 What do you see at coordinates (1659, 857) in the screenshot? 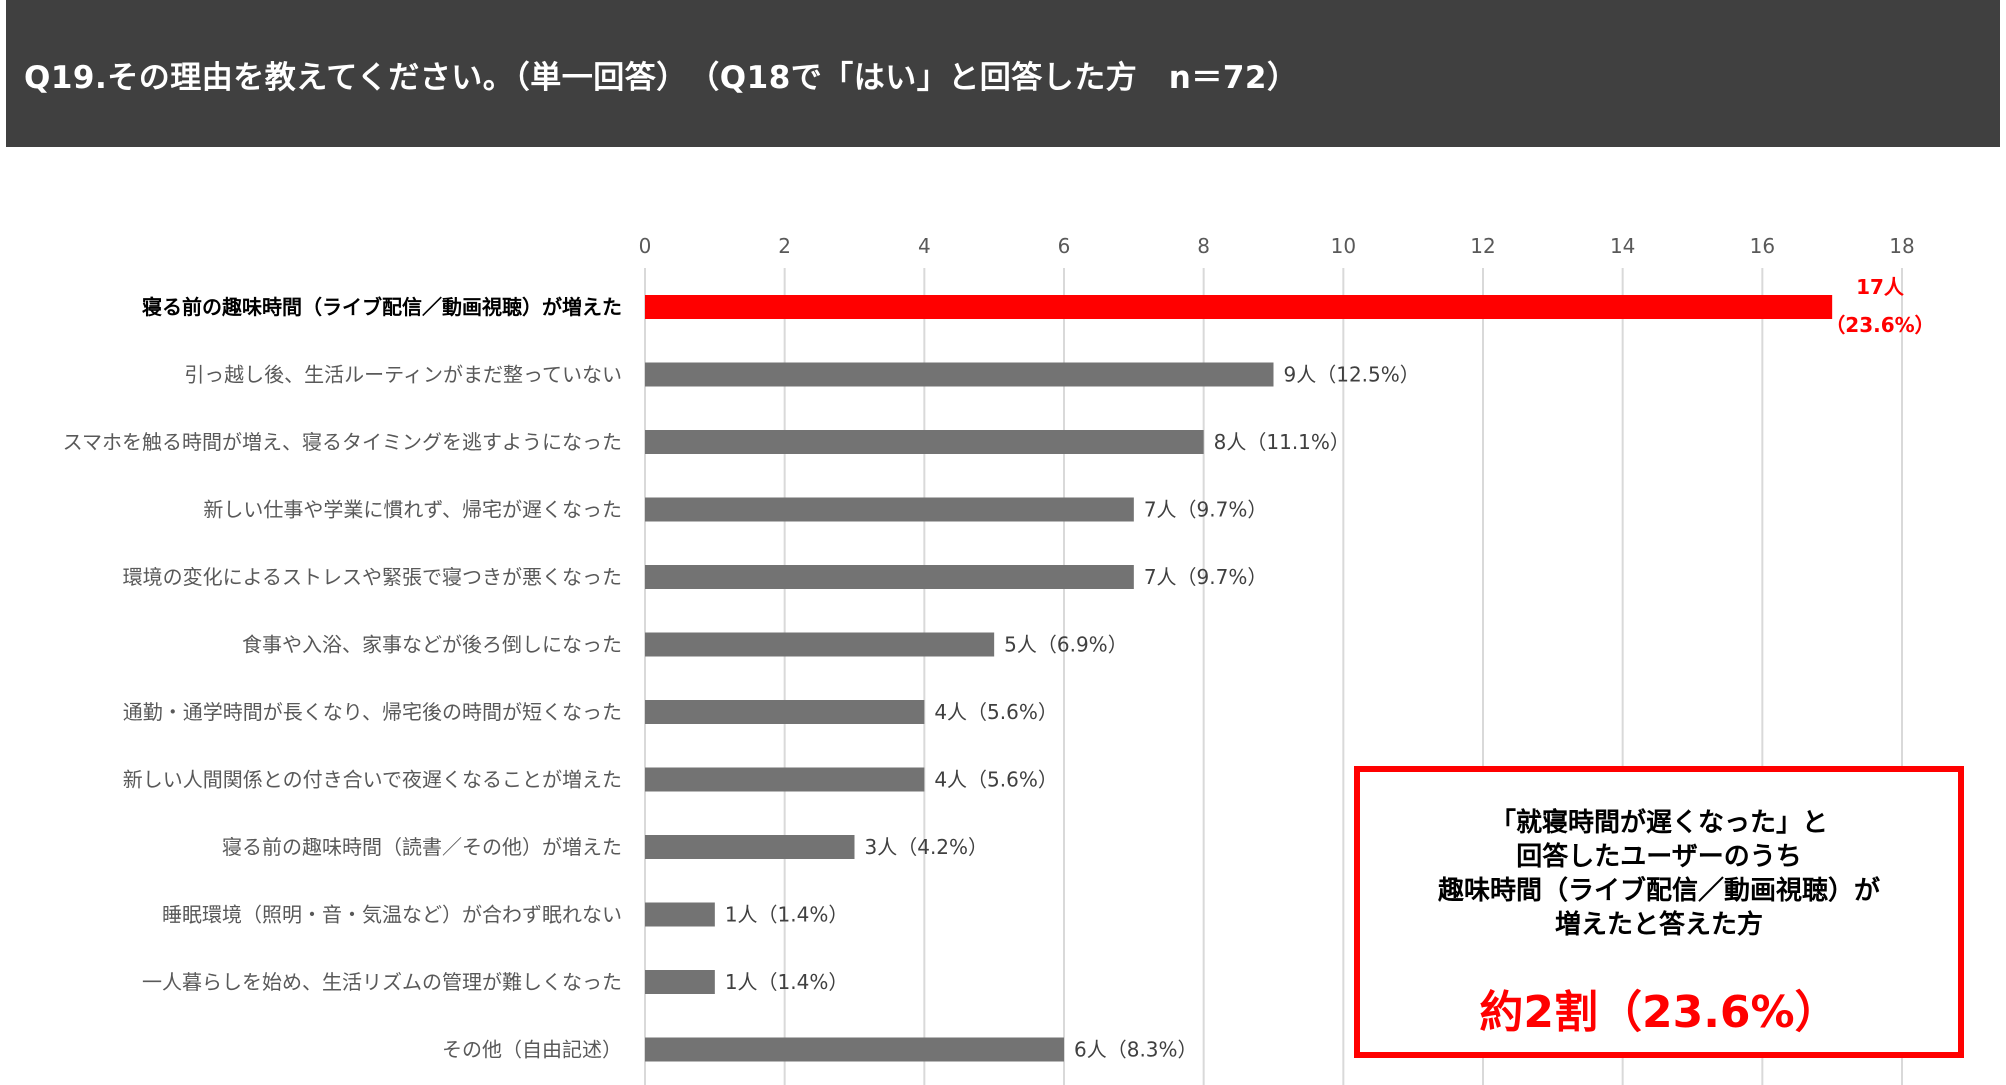
I see `callout-line-2: 回答したユーザーのうち` at bounding box center [1659, 857].